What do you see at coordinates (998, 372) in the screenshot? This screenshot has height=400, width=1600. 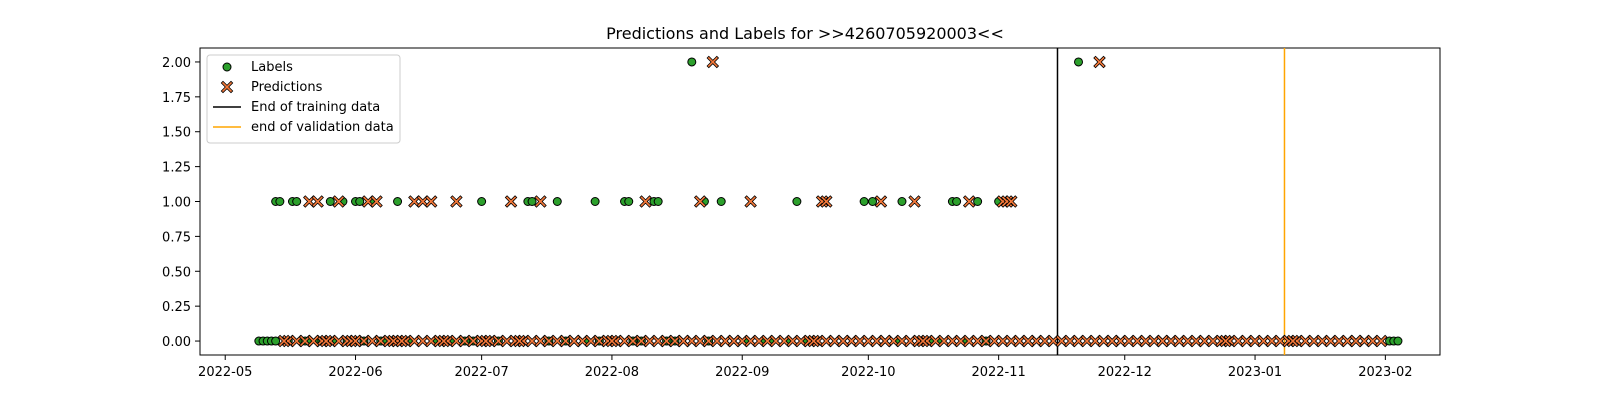 I see `x-tick-label: 2022-11` at bounding box center [998, 372].